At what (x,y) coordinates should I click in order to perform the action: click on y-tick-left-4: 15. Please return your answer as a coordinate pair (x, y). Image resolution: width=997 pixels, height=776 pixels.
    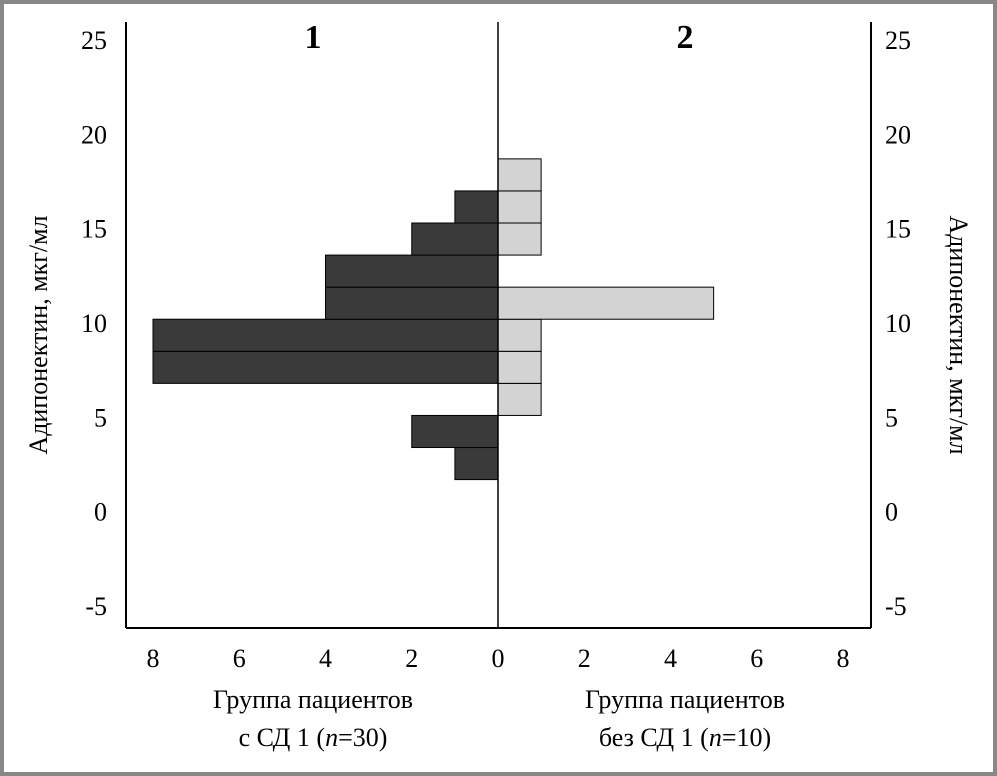
    Looking at the image, I should click on (94, 229).